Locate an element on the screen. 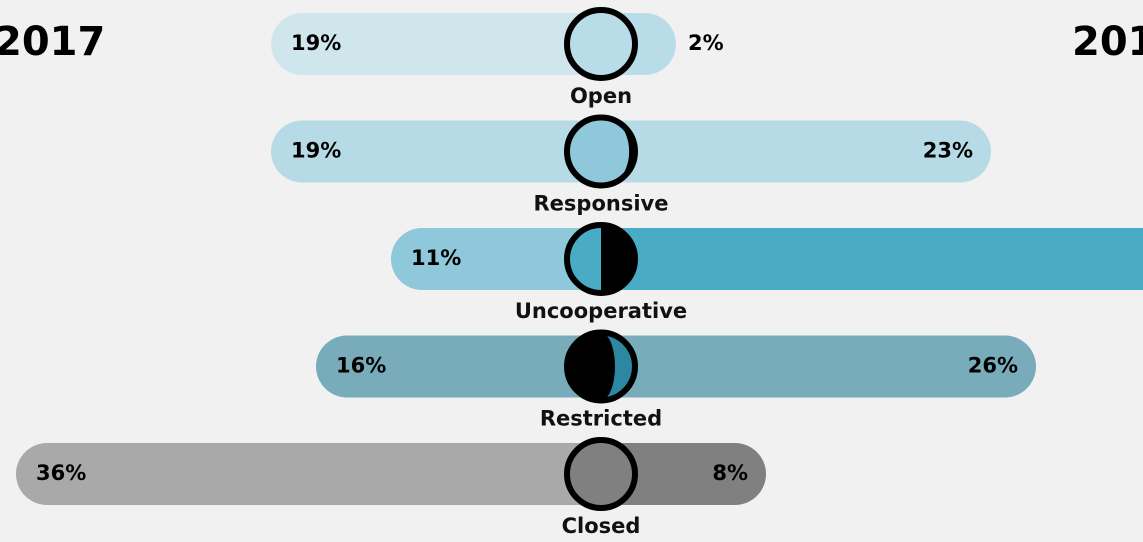 Image resolution: width=1143 pixels, height=542 pixels. category-label: Uncooperative is located at coordinates (601, 311).